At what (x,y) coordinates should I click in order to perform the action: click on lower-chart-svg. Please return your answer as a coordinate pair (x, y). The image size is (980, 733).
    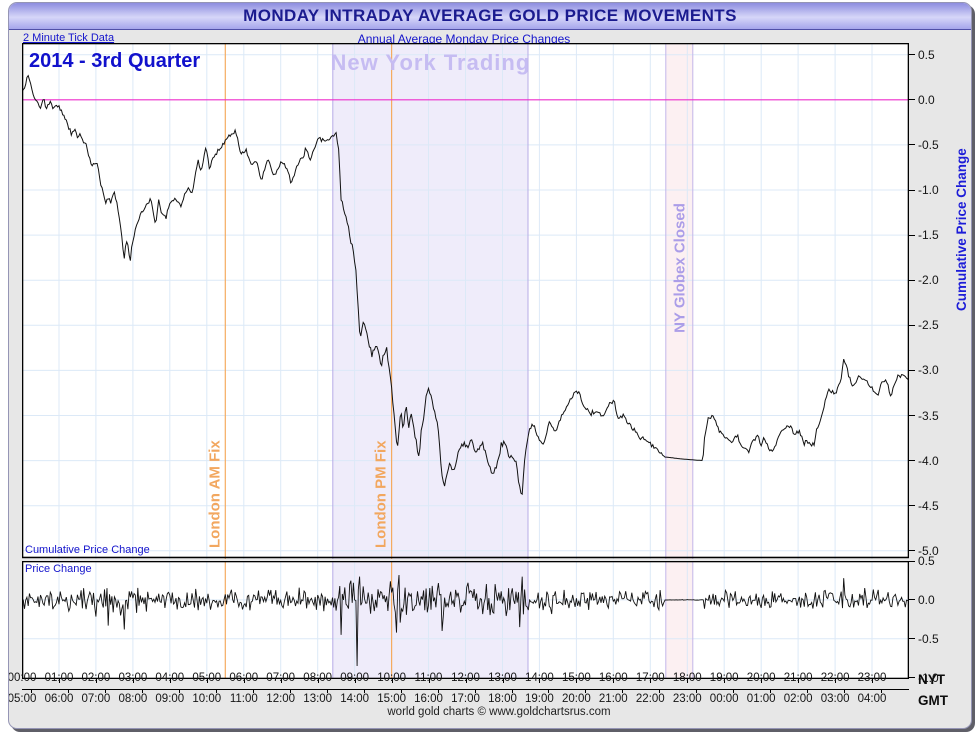
    Looking at the image, I should click on (465, 620).